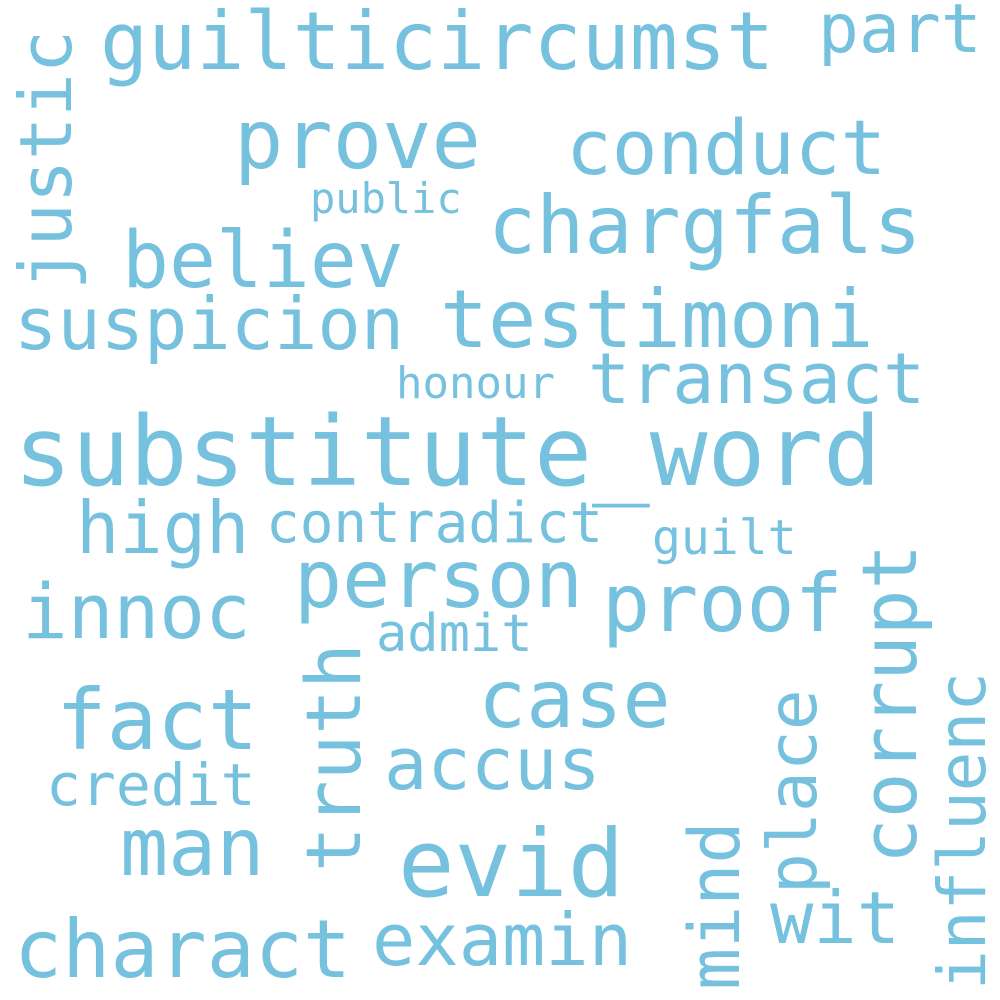 Image resolution: width=1000 pixels, height=1000 pixels. Describe the element at coordinates (574, 699) in the screenshot. I see `word-case: case` at that location.